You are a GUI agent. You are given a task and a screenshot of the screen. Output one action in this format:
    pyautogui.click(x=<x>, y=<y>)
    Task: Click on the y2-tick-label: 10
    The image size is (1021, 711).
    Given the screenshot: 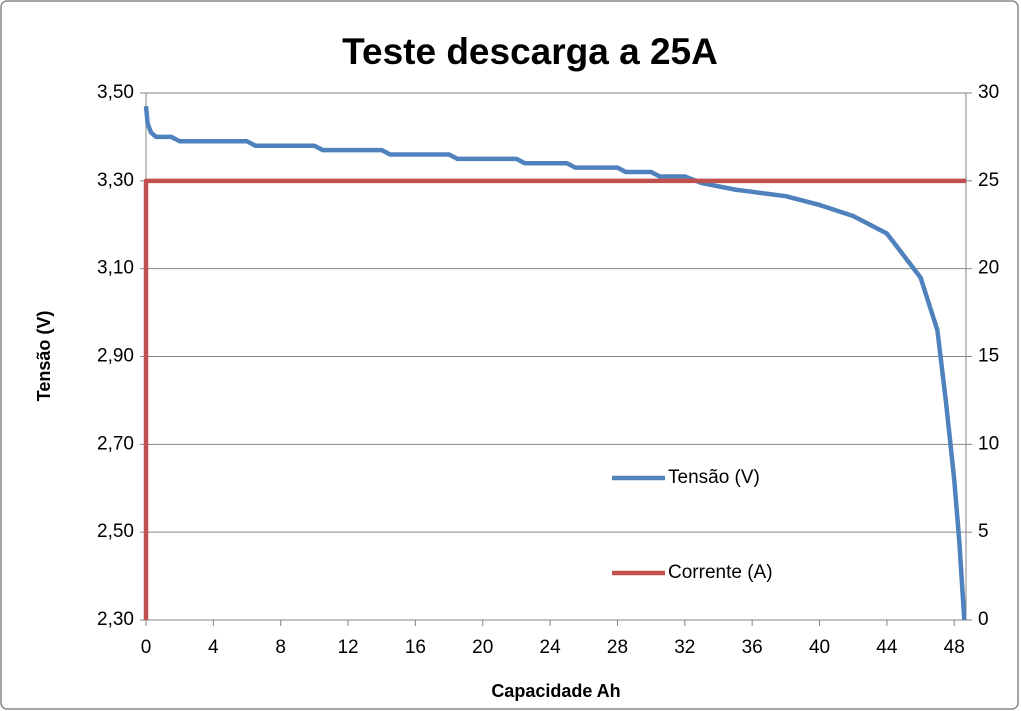 What is the action you would take?
    pyautogui.click(x=988, y=443)
    